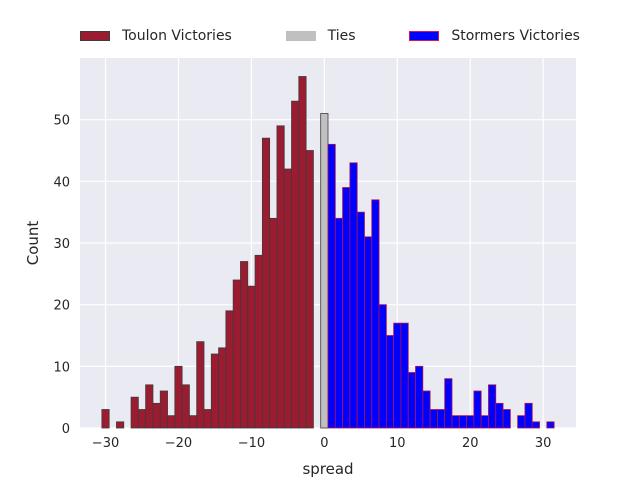 The width and height of the screenshot is (640, 480). Describe the element at coordinates (33, 243) in the screenshot. I see `y-axis-label: Count` at that location.